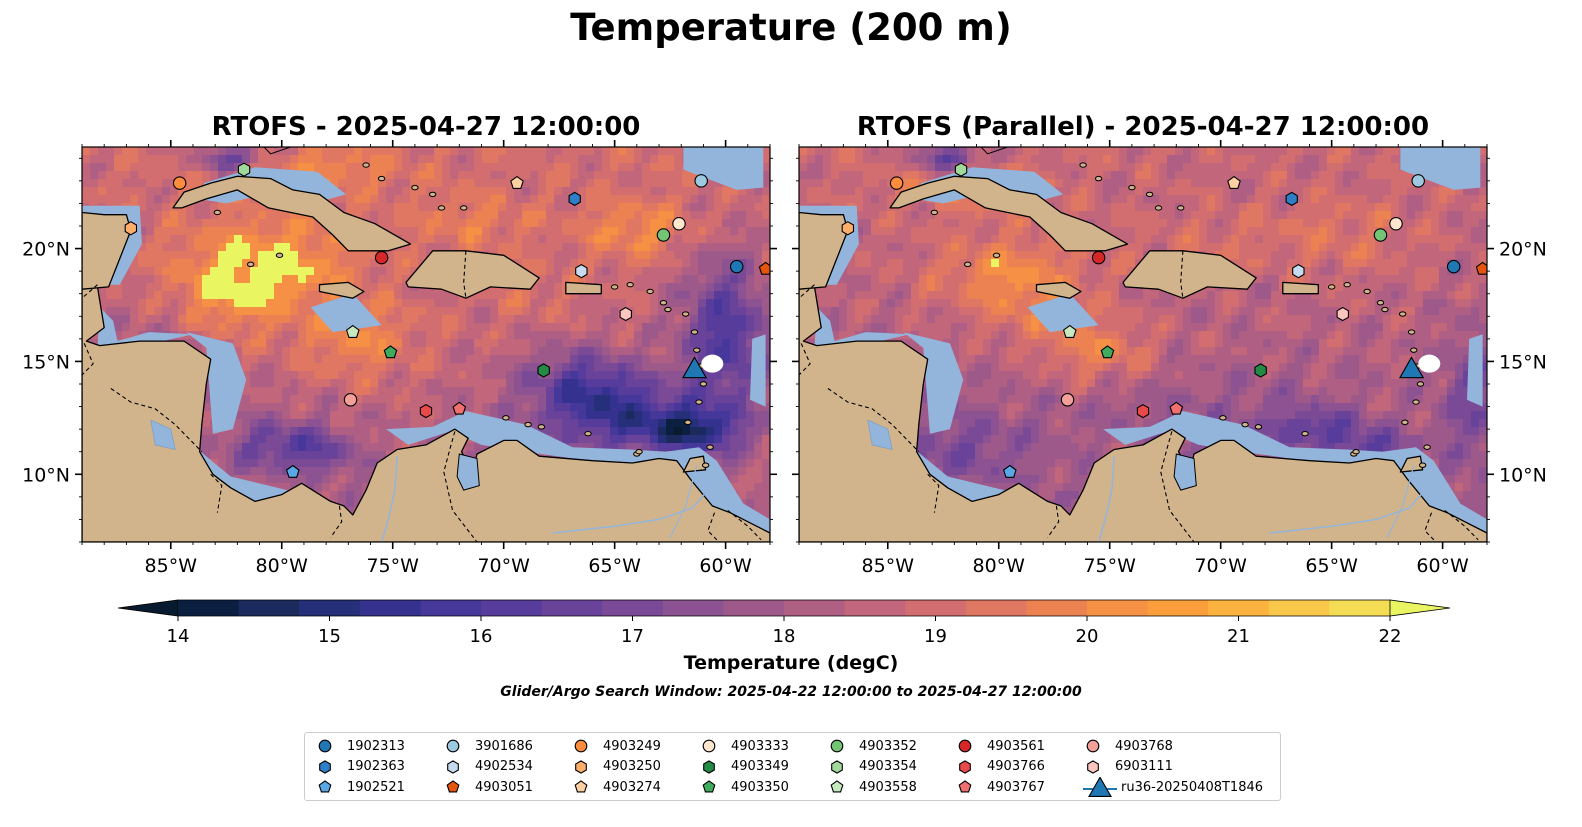  Describe the element at coordinates (1087, 636) in the screenshot. I see `colorbar-tick-label: 20` at that location.